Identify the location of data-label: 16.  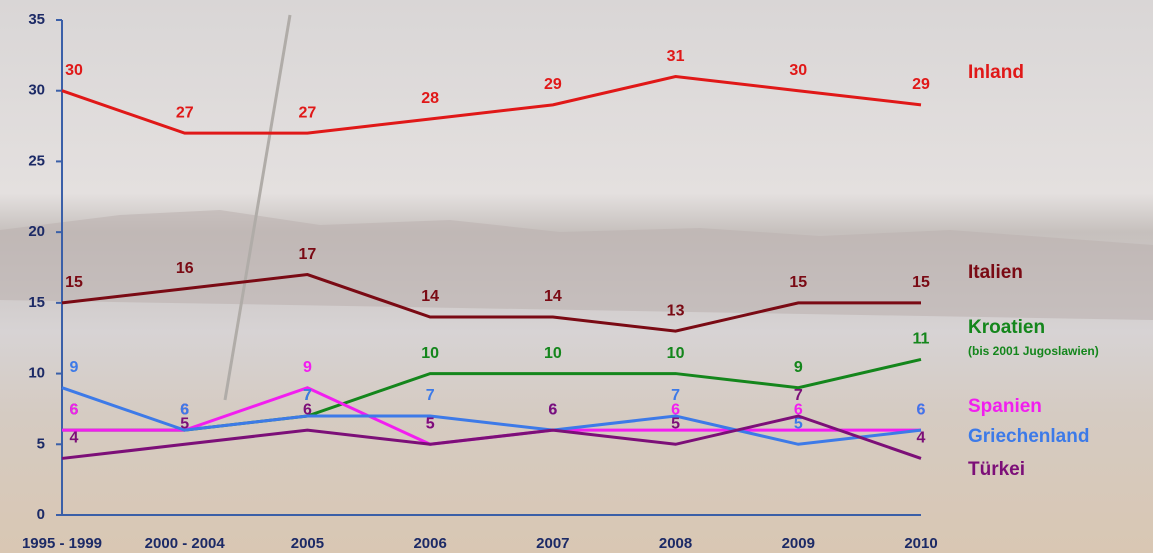
(185, 268).